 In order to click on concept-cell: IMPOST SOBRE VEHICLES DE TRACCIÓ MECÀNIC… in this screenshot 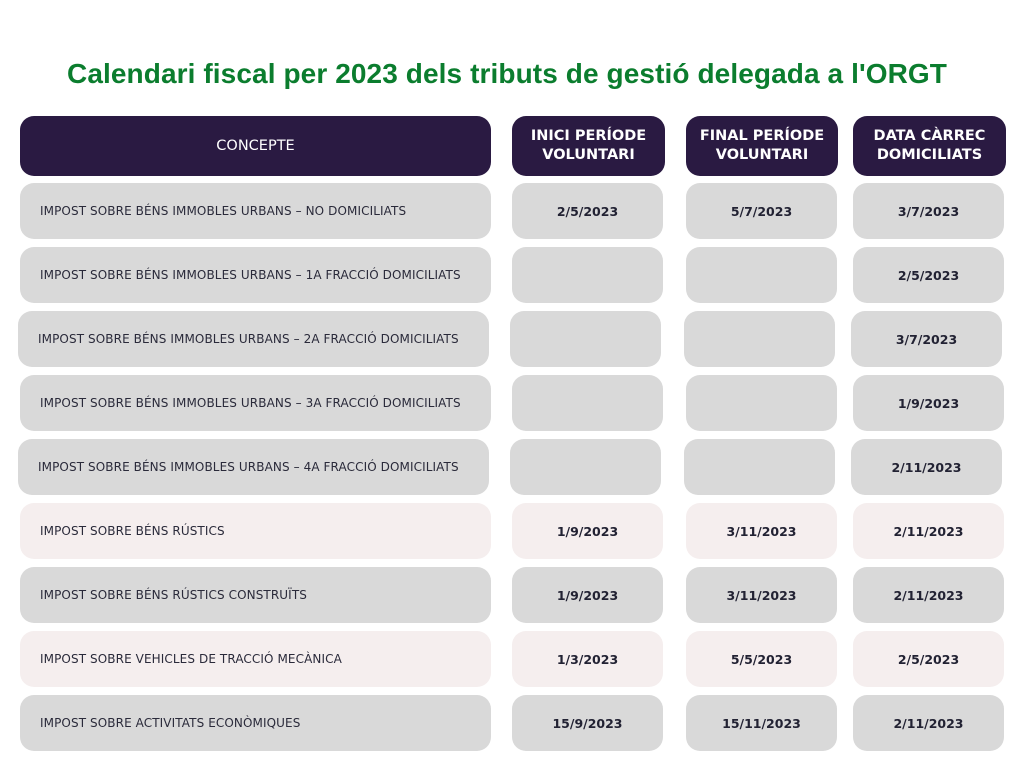, I will do `click(255, 659)`.